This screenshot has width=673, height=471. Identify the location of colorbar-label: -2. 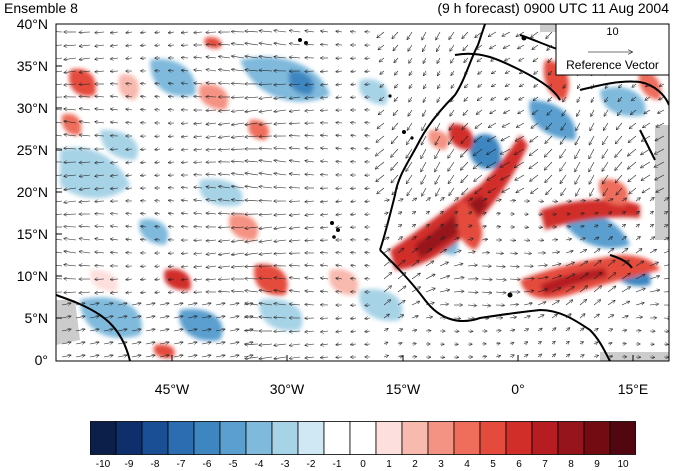
(311, 464).